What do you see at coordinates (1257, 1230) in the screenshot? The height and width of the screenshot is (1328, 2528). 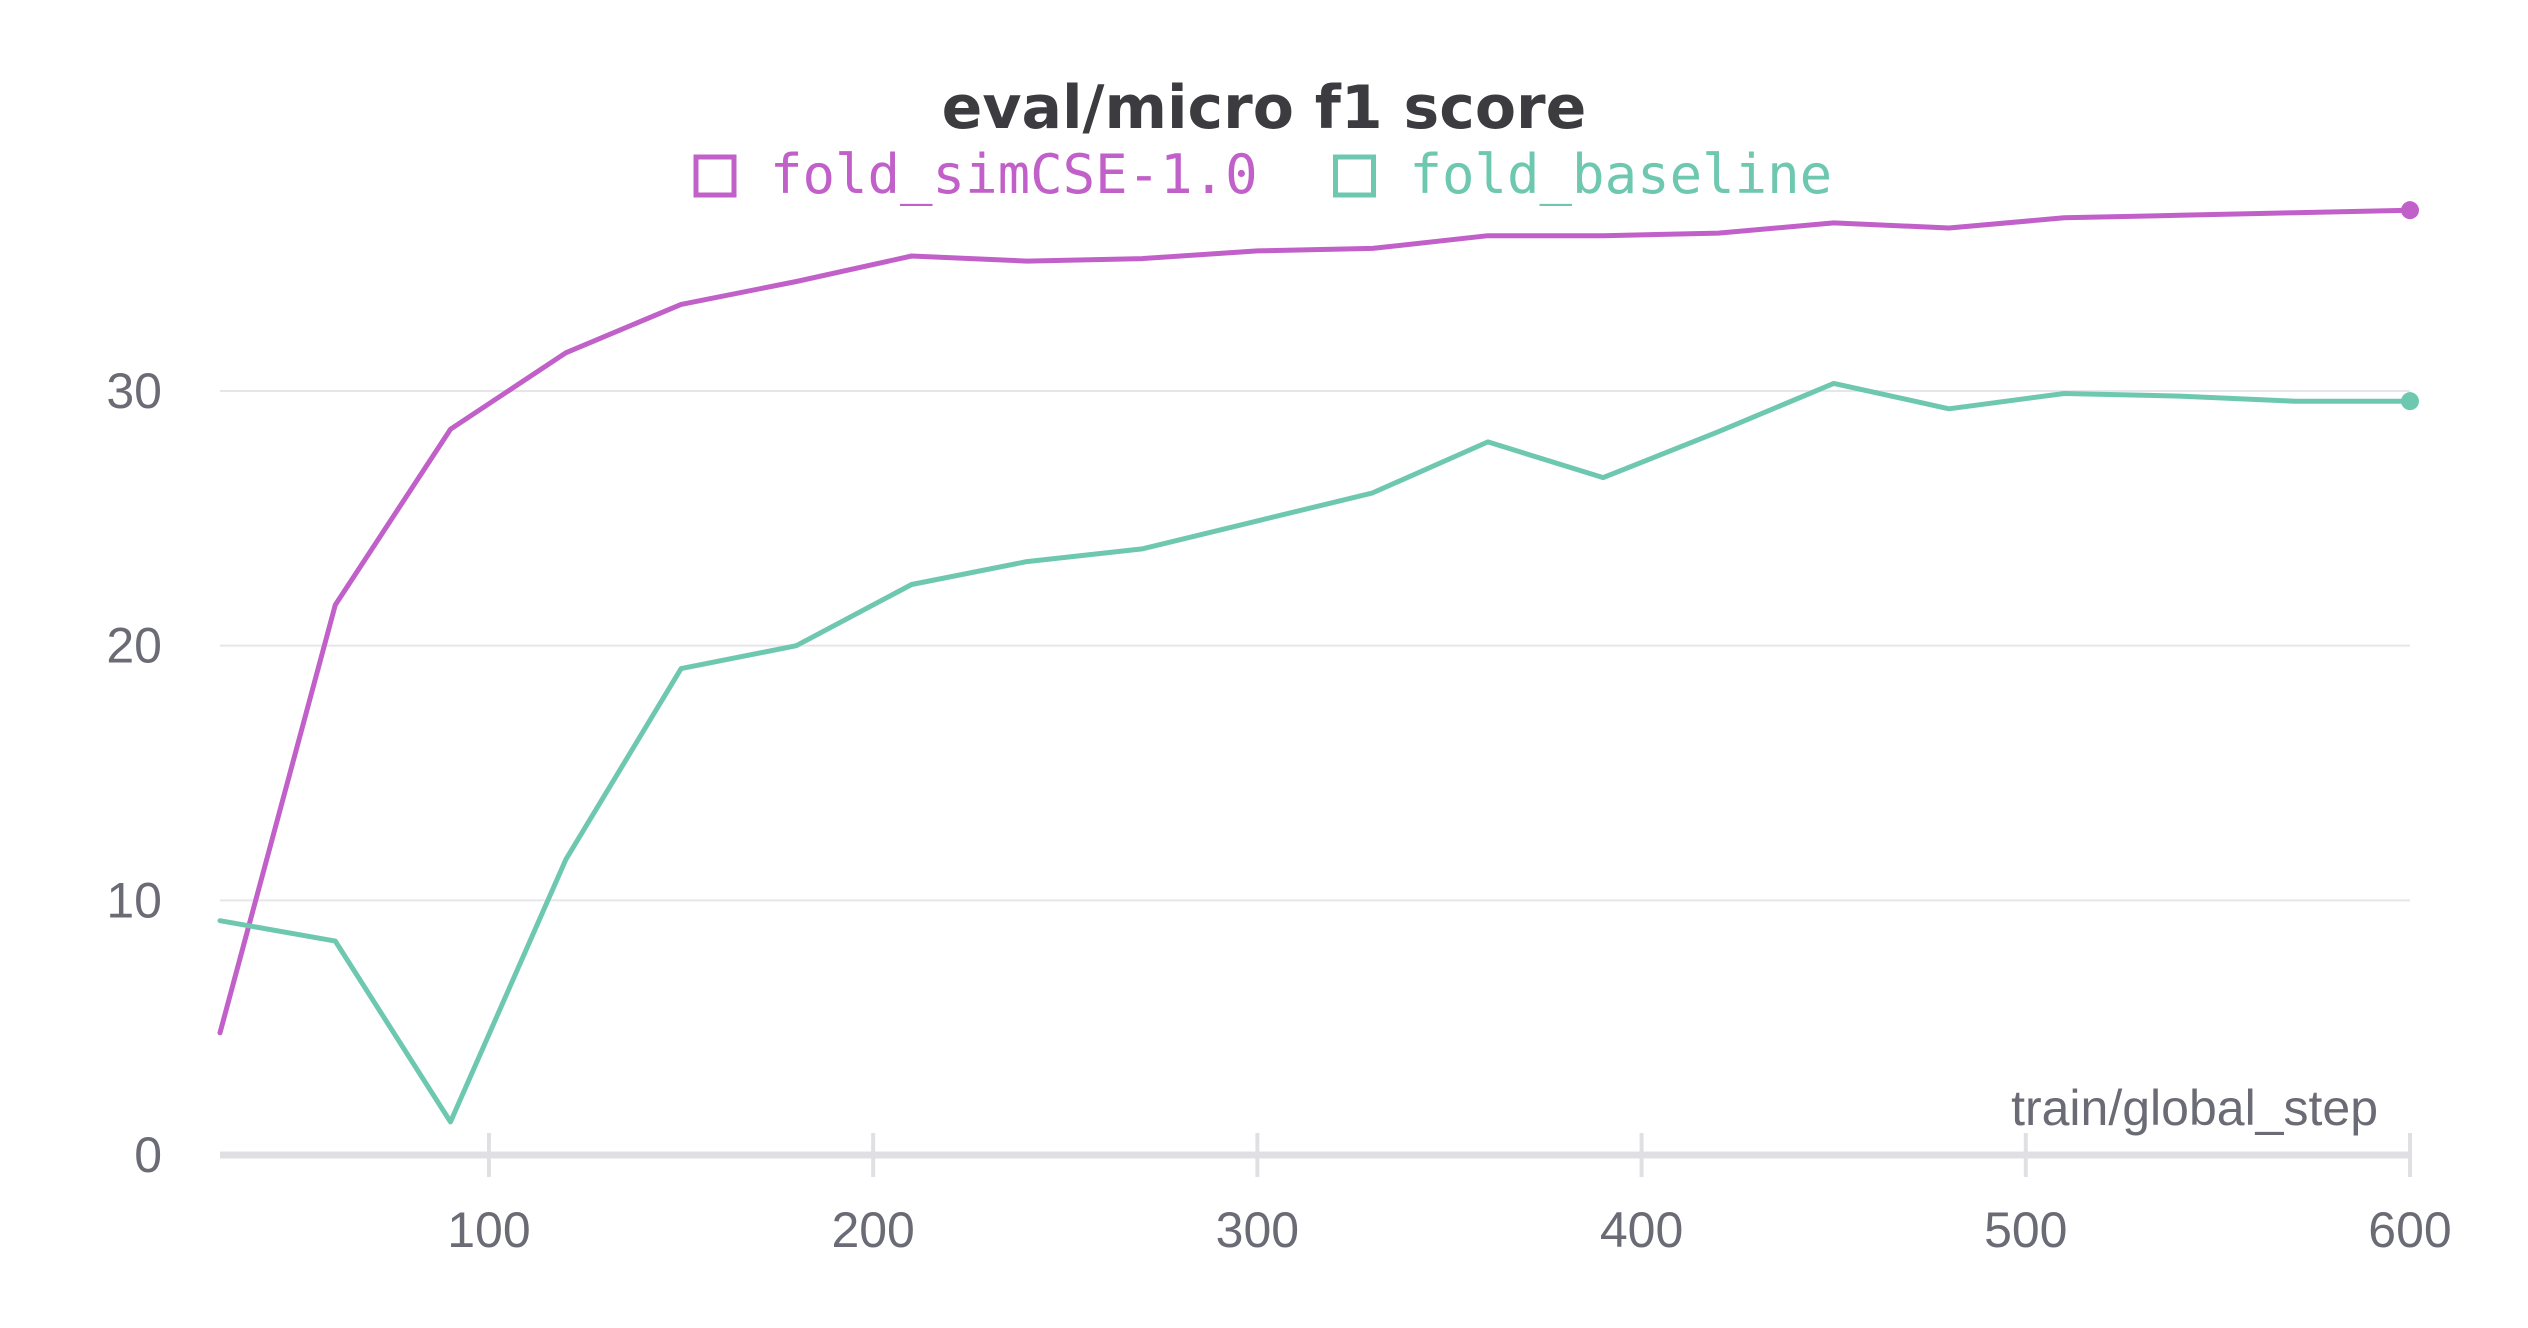 I see `x-tick-label: 300` at bounding box center [1257, 1230].